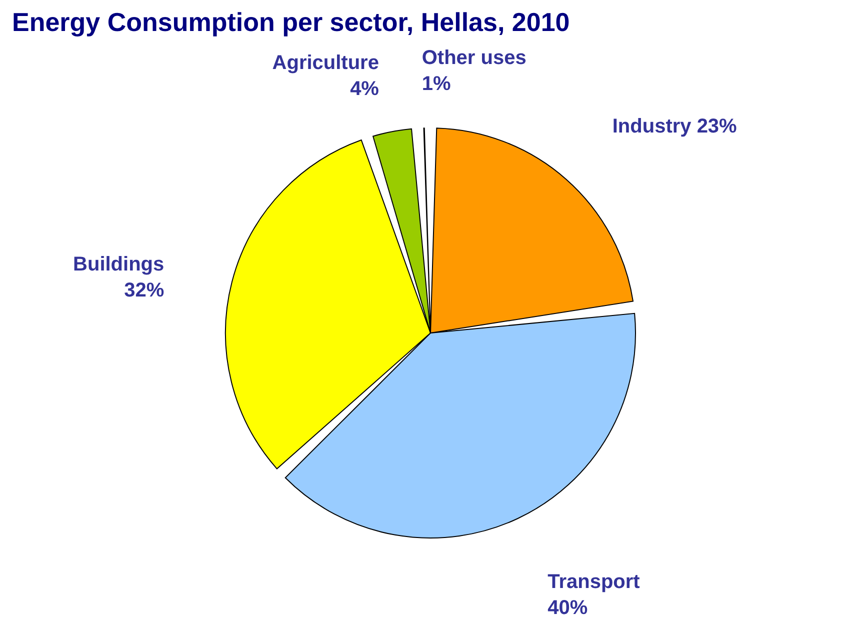 This screenshot has width=859, height=636. I want to click on chart-title: Energy Consumption per sector, Hellas, 2010, so click(291, 22).